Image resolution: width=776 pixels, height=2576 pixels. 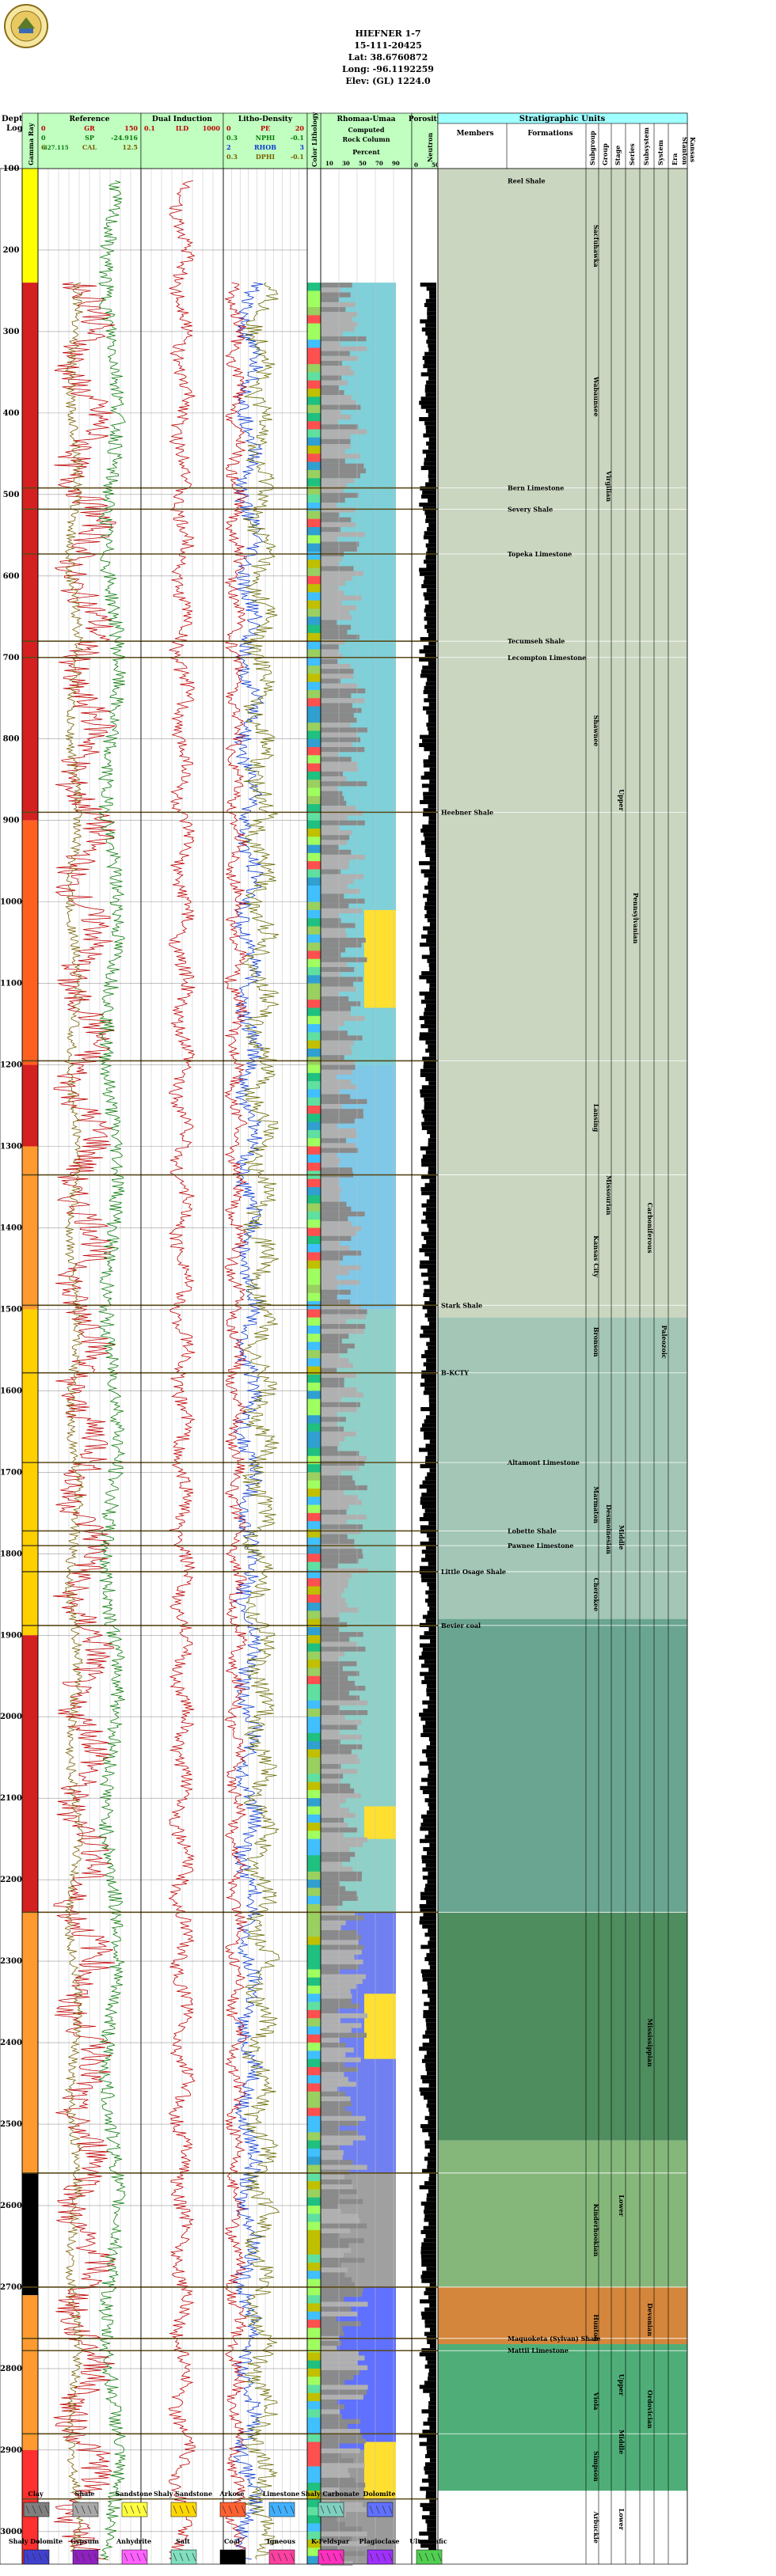 What do you see at coordinates (596, 396) in the screenshot?
I see `group-label: Wabaunsee` at bounding box center [596, 396].